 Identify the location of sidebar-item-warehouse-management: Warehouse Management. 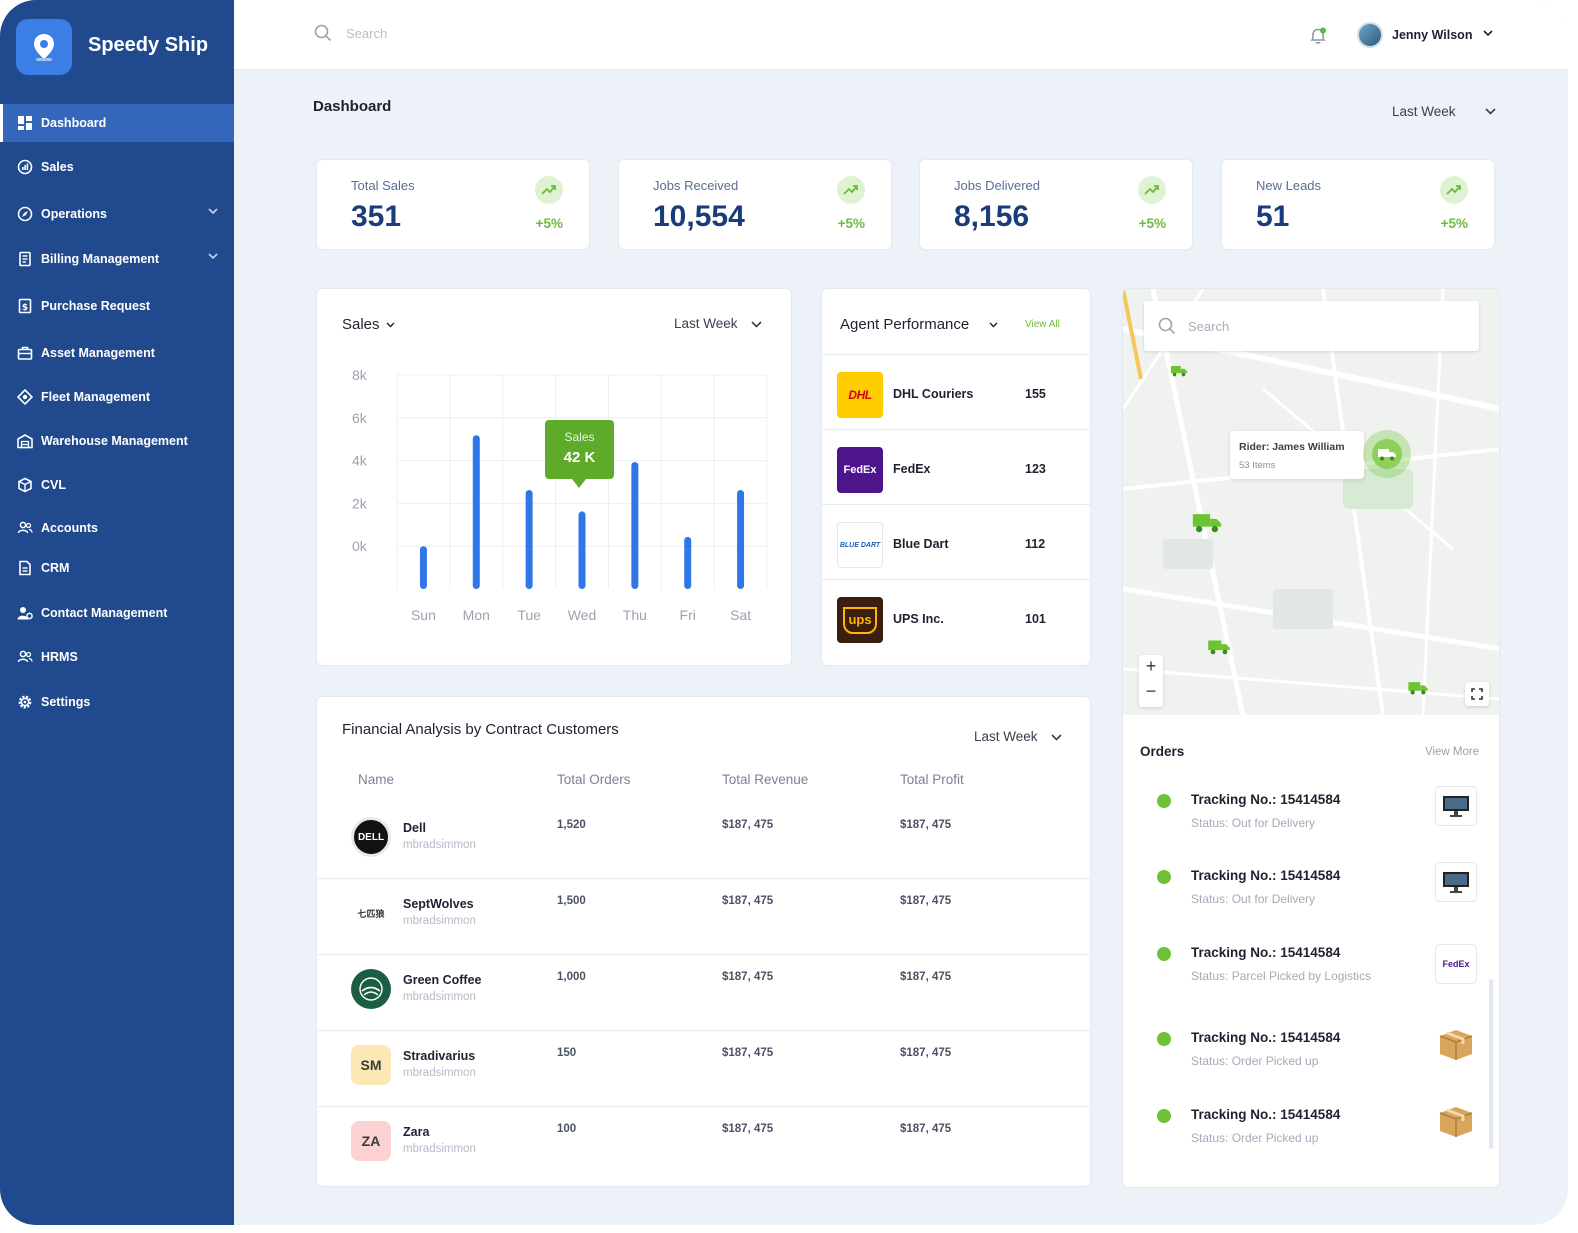
(117, 441).